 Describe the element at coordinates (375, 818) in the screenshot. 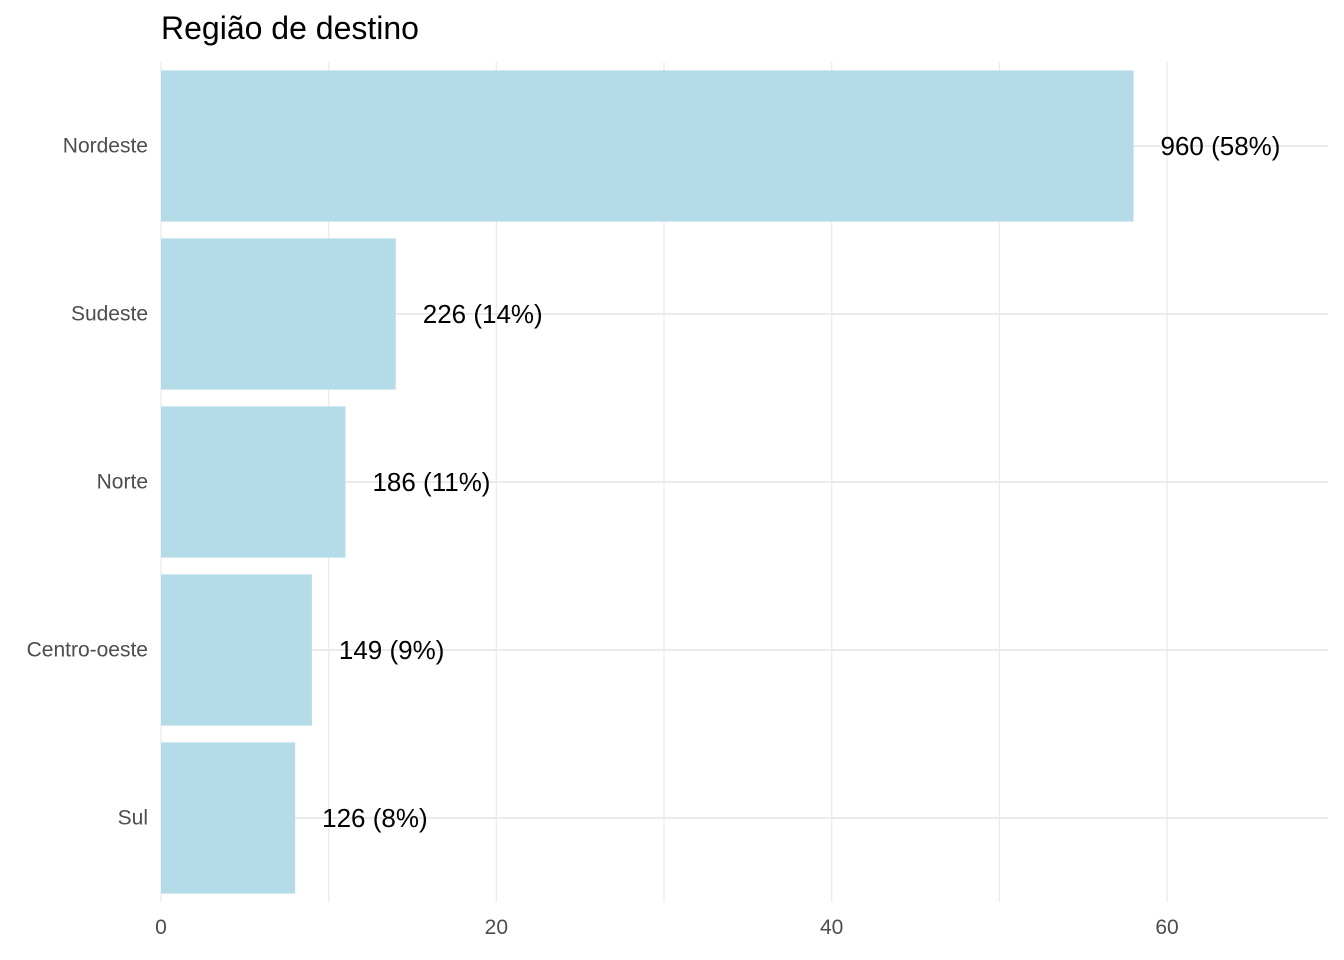

I see `data-label: 126 (8%)` at that location.